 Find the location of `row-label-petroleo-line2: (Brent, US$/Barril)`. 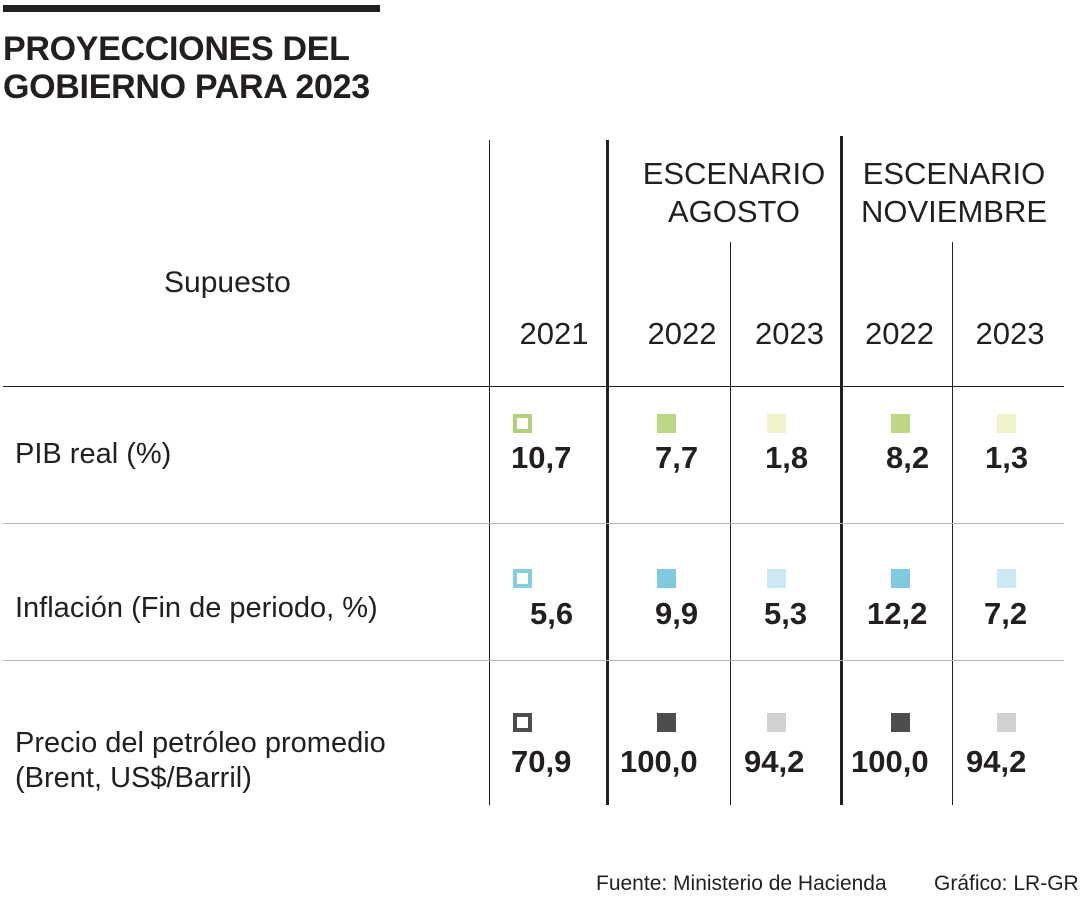

row-label-petroleo-line2: (Brent, US$/Barril) is located at coordinates (133, 778).